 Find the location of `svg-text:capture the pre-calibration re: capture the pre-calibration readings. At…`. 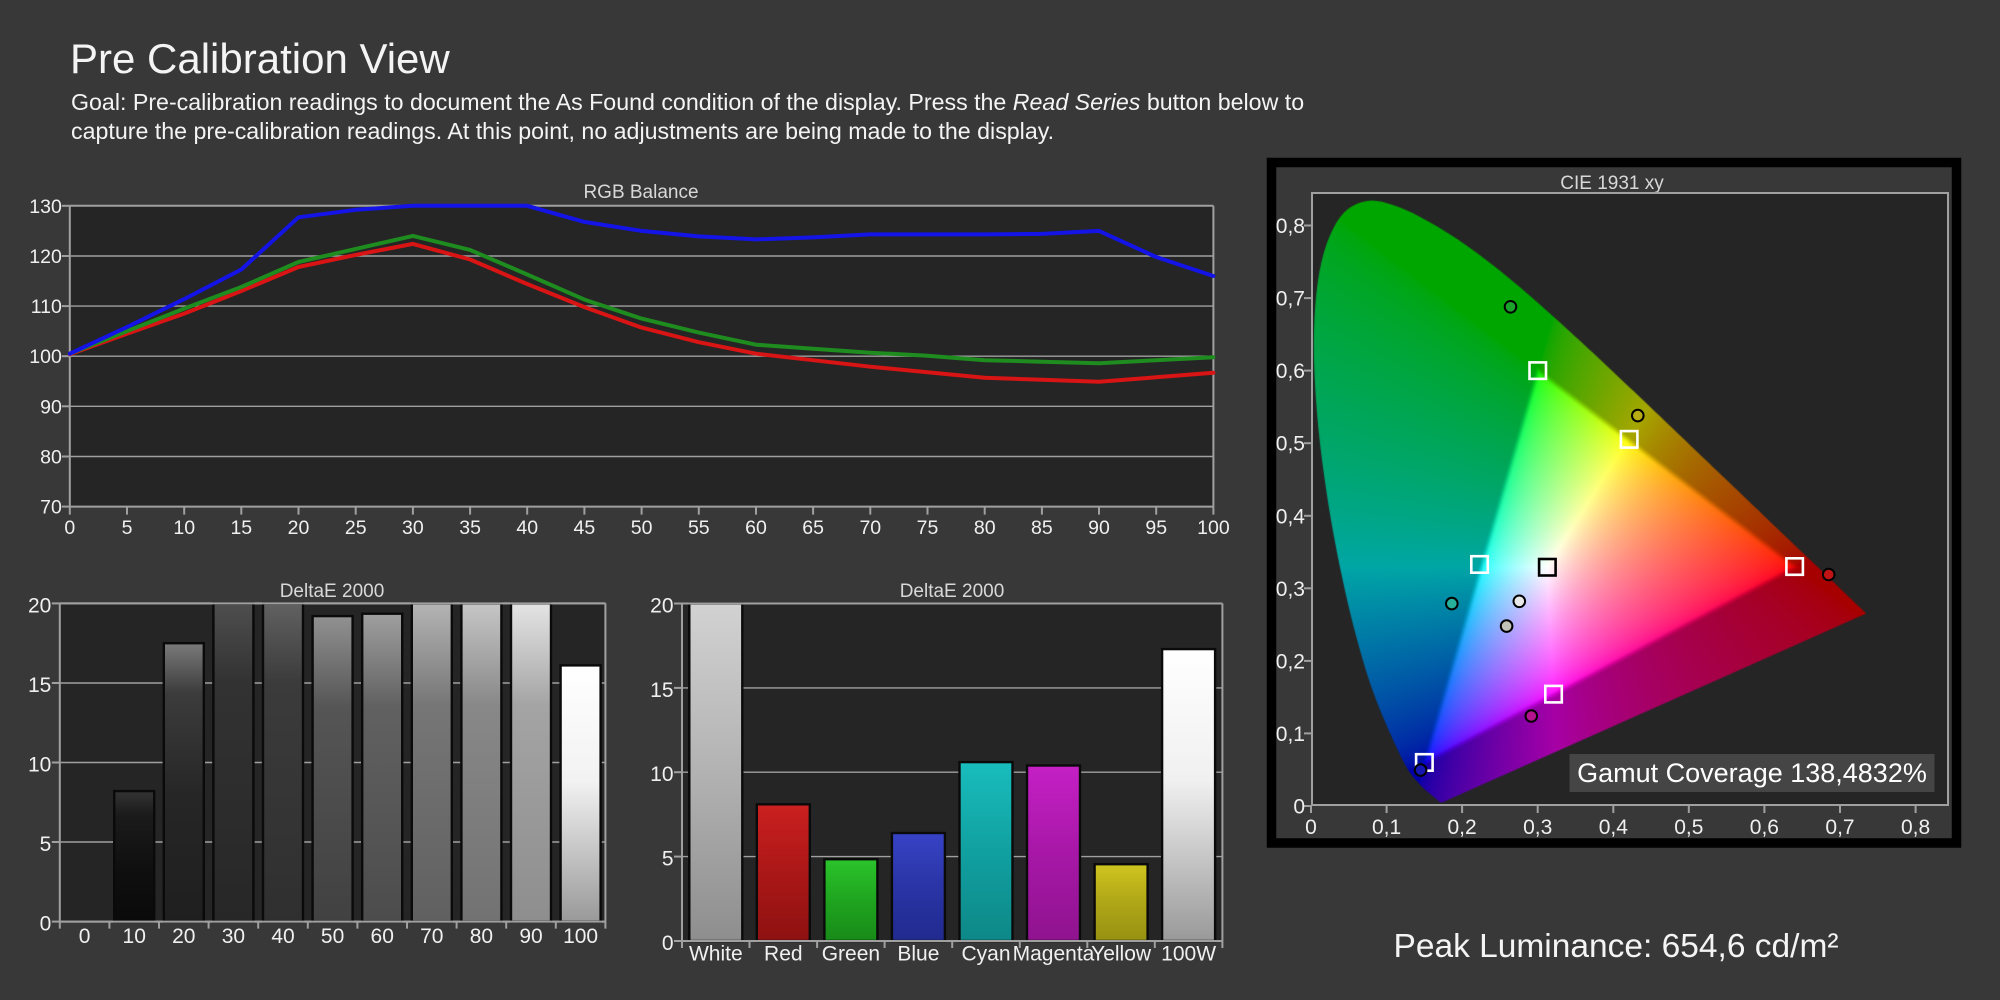

svg-text:capture the pre-calibration re: capture the pre-calibration readings. At… is located at coordinates (562, 131).